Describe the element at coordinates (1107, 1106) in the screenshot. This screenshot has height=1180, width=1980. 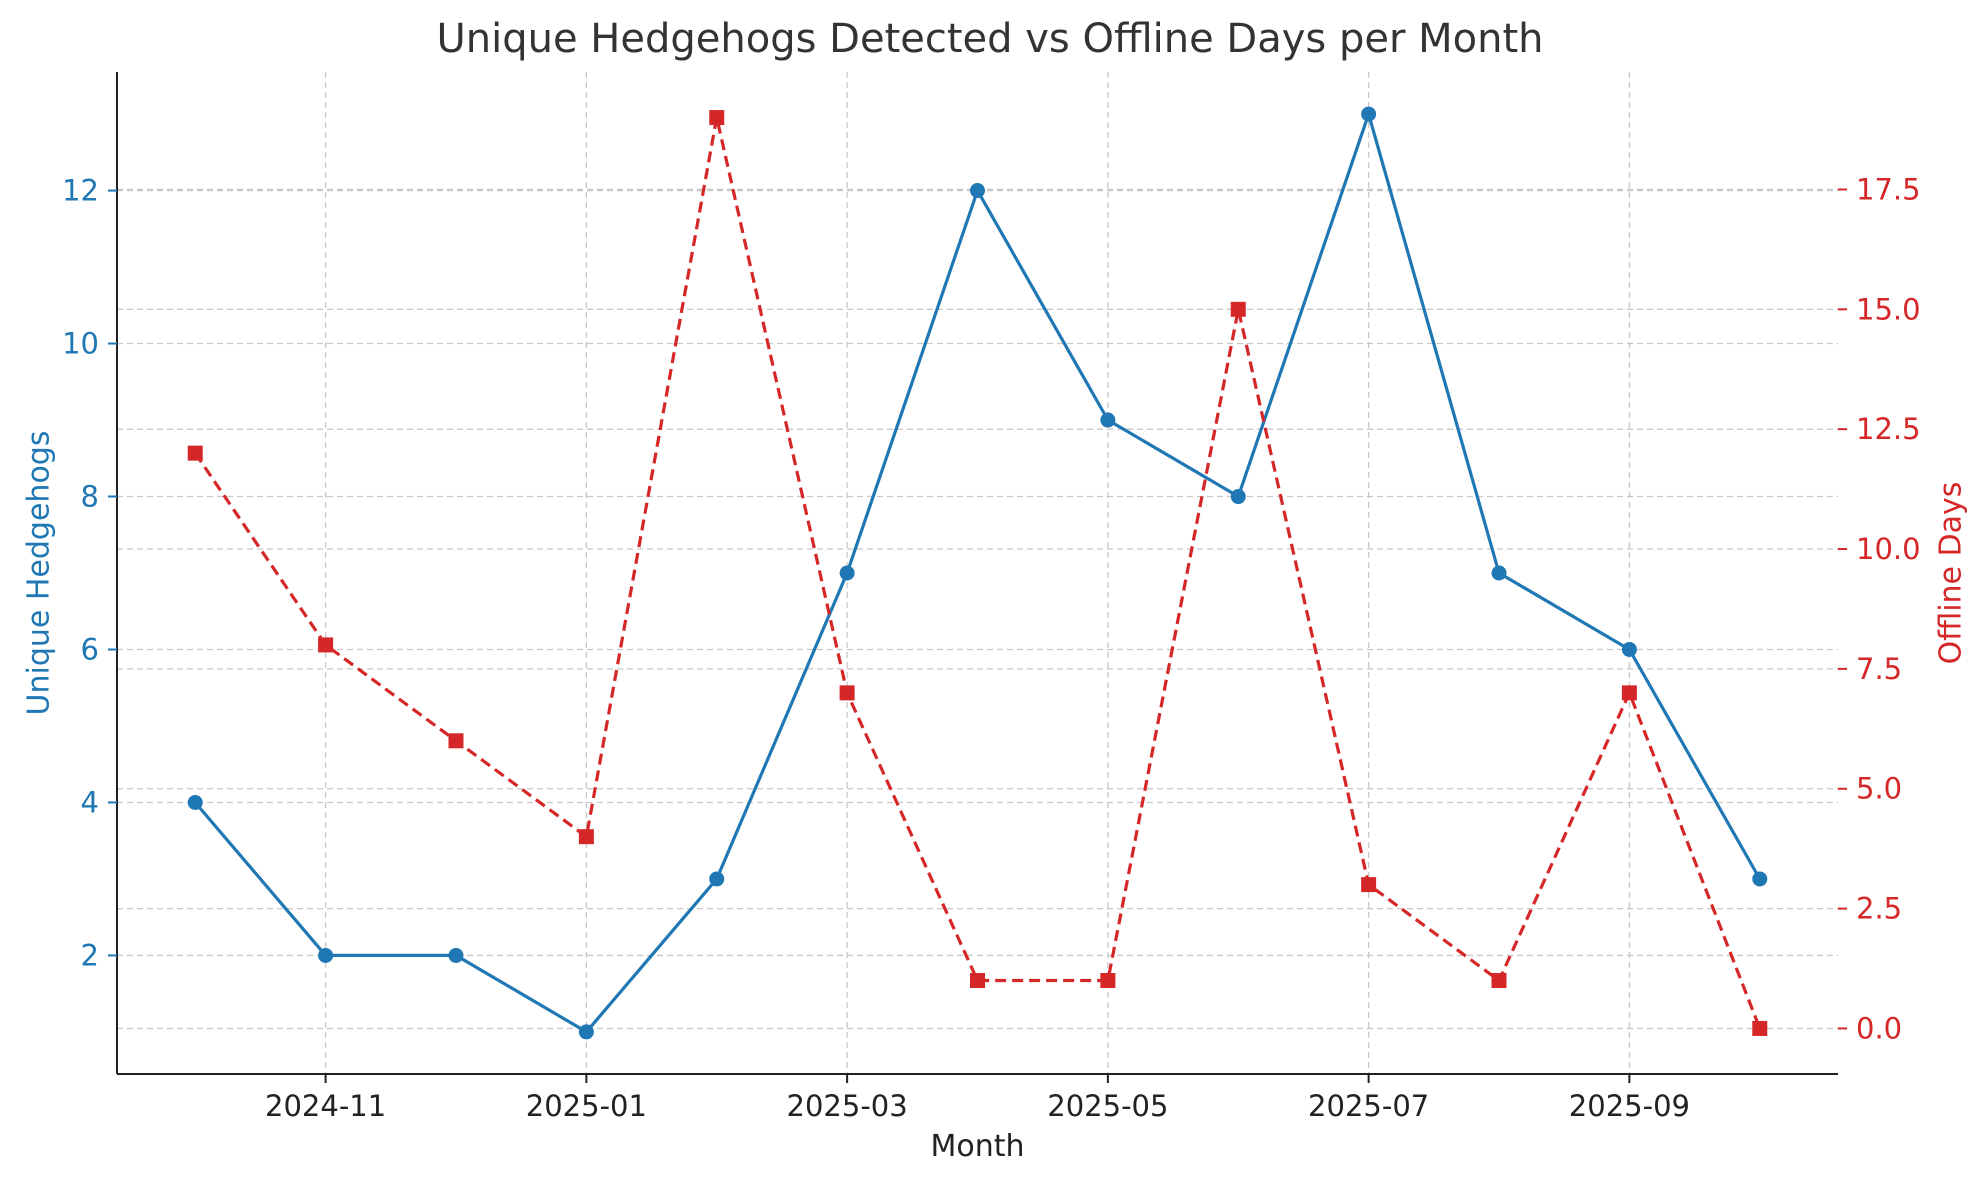
I see `x-tick-label: 2025-05` at that location.